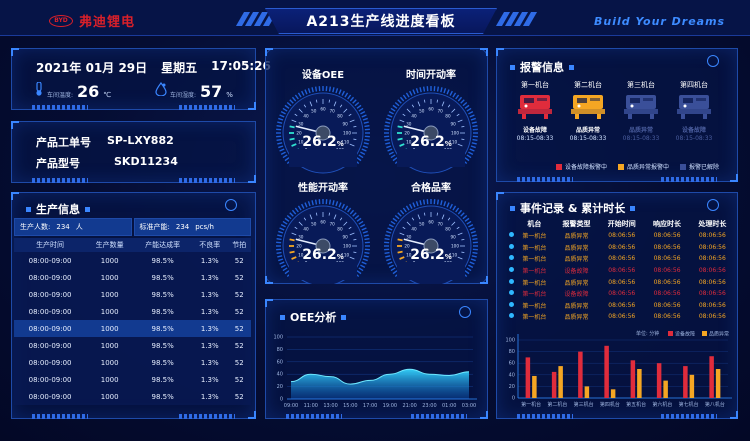  I want to click on capacity-cell: 标准产能: 234 pcs/h, so click(192, 227).